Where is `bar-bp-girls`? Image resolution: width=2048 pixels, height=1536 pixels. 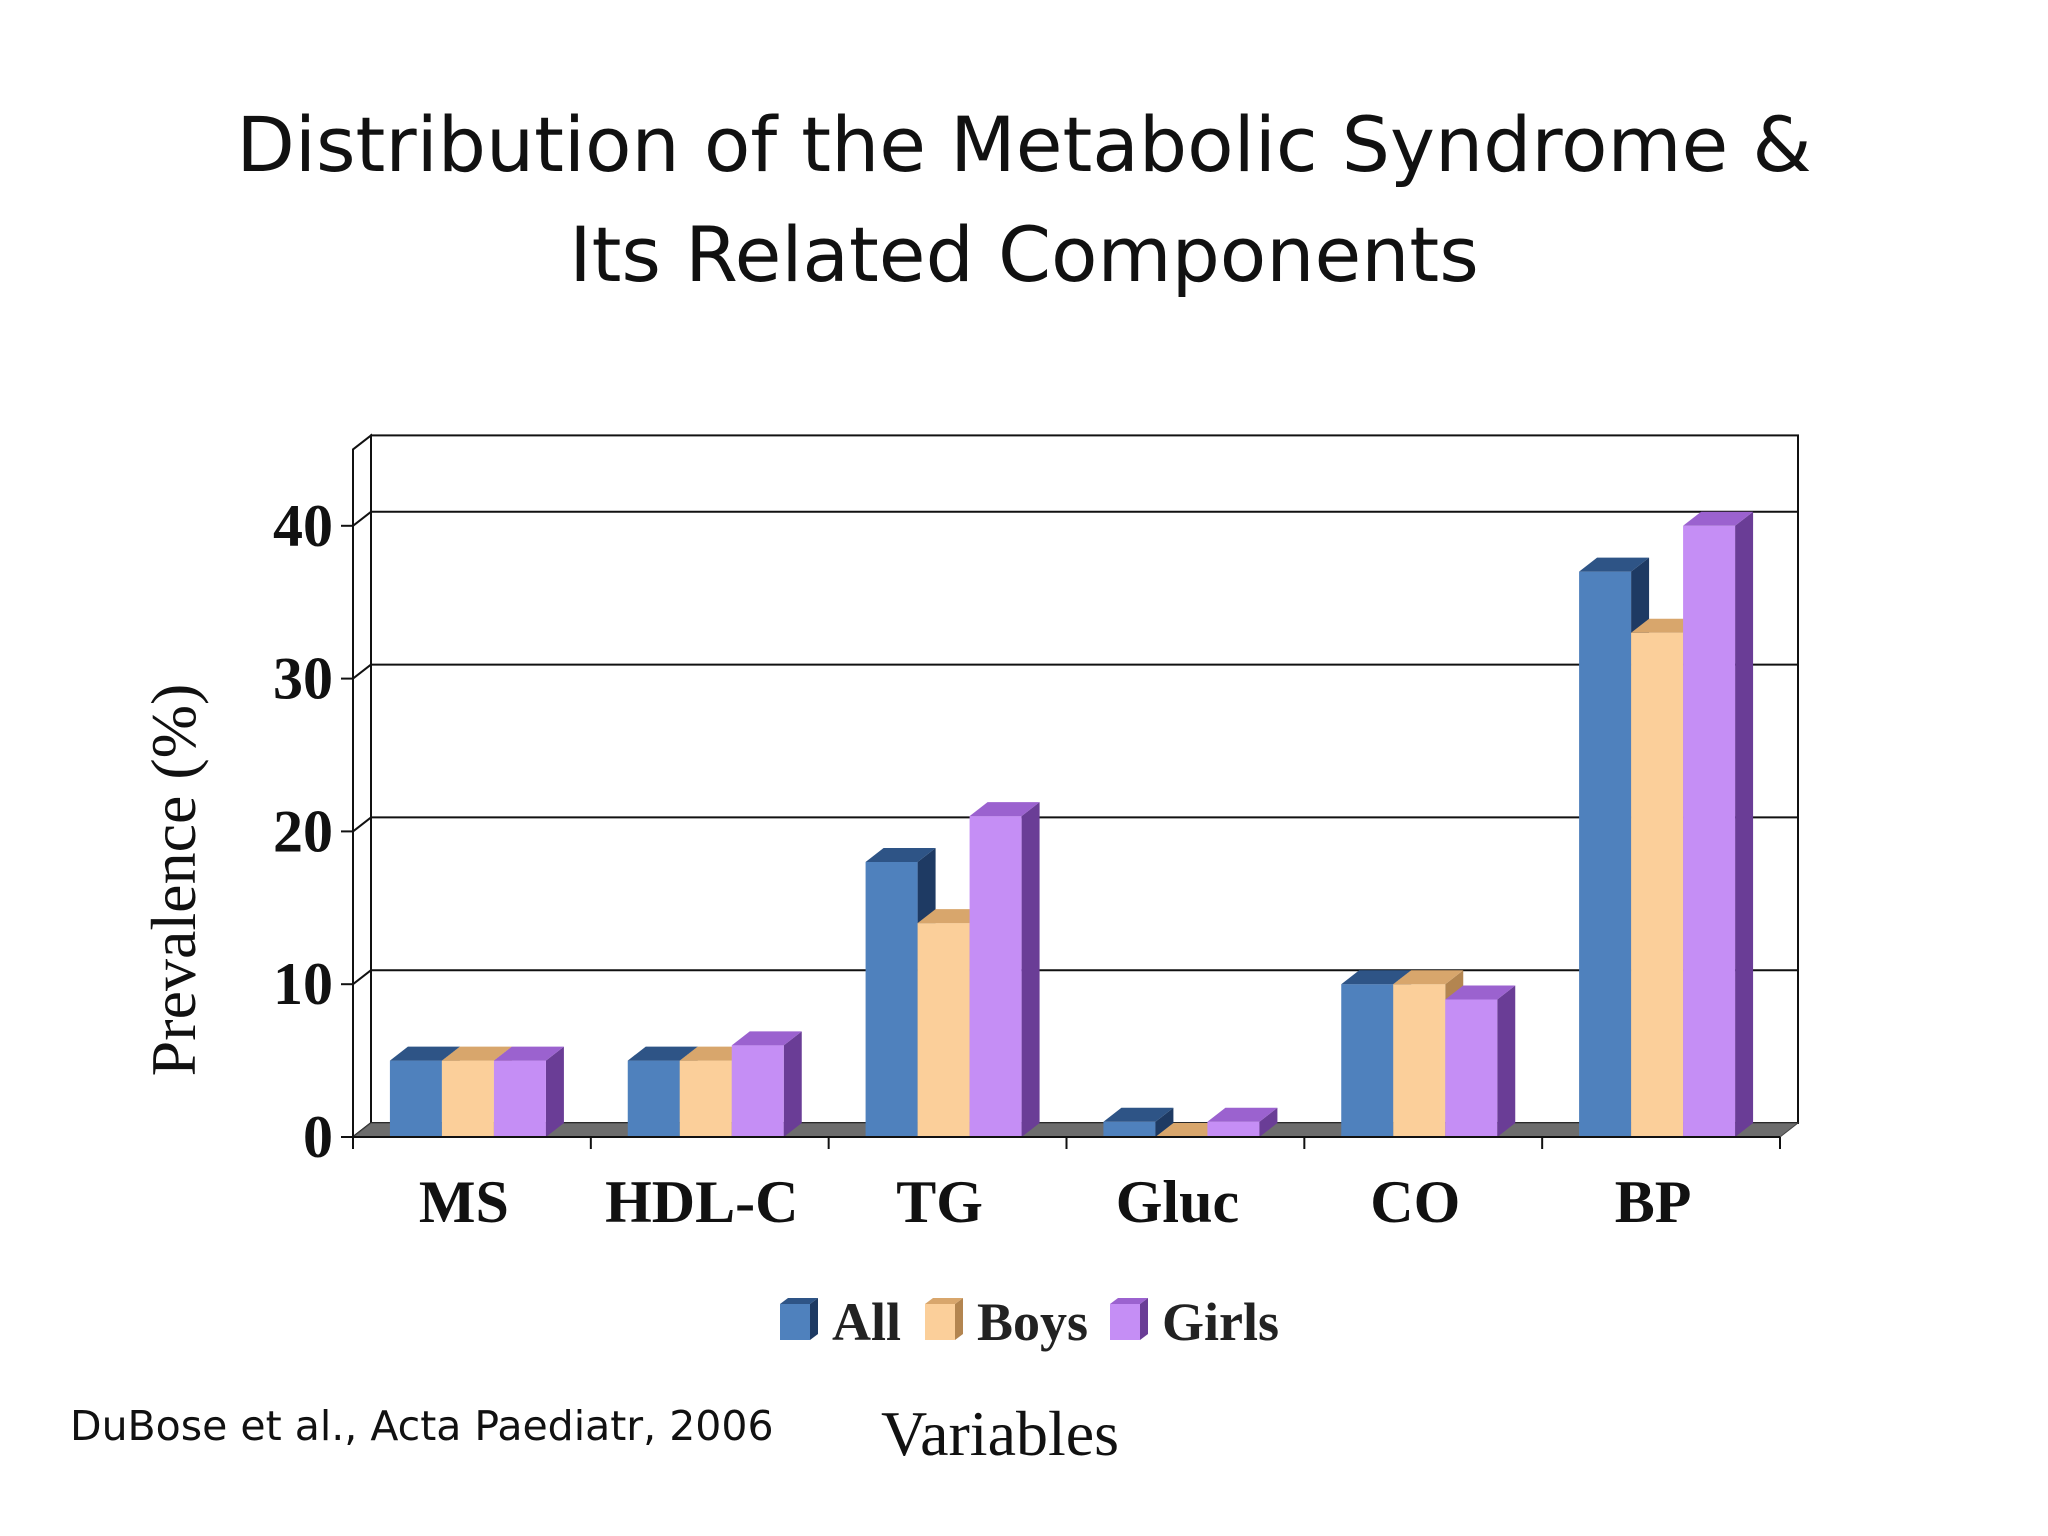 bar-bp-girls is located at coordinates (1718, 824).